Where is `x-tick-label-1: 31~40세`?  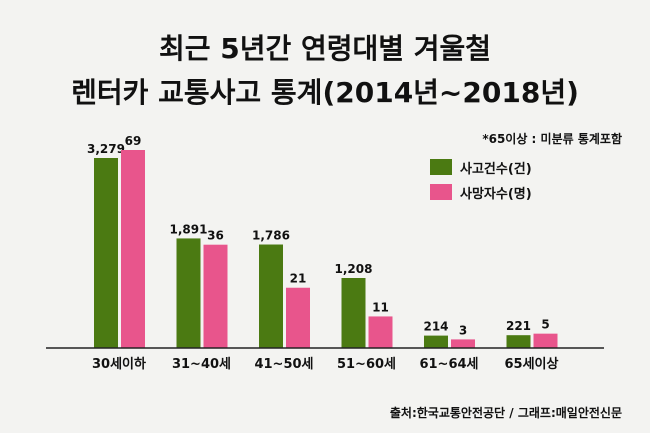
x-tick-label-1: 31~40세 is located at coordinates (201, 364).